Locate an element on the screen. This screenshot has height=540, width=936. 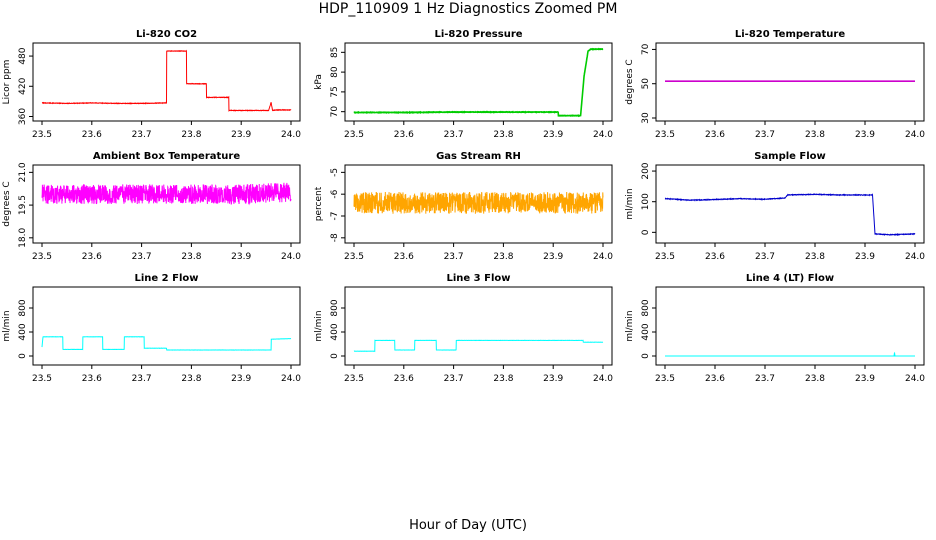
y-tick-label: -8 is located at coordinates (335, 237).